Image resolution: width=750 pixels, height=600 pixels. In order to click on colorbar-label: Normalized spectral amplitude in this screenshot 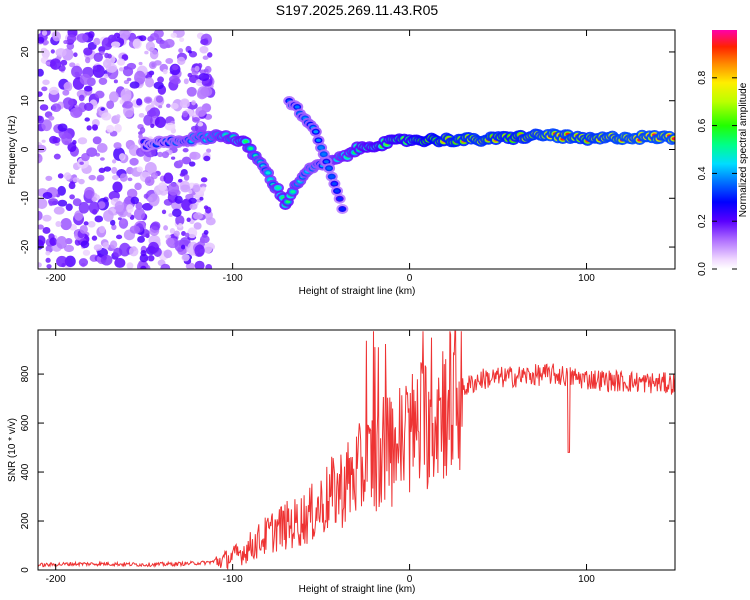, I will do `click(743, 149)`.